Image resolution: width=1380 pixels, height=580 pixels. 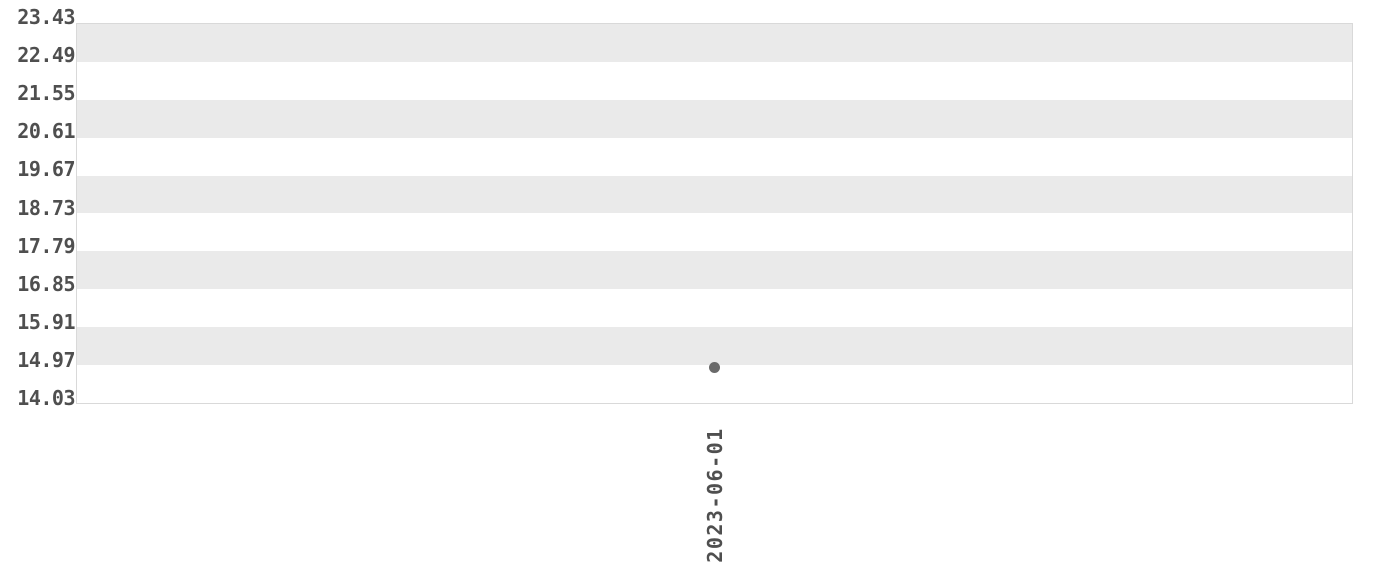 What do you see at coordinates (46, 131) in the screenshot?
I see `y-tick-label: 20.61` at bounding box center [46, 131].